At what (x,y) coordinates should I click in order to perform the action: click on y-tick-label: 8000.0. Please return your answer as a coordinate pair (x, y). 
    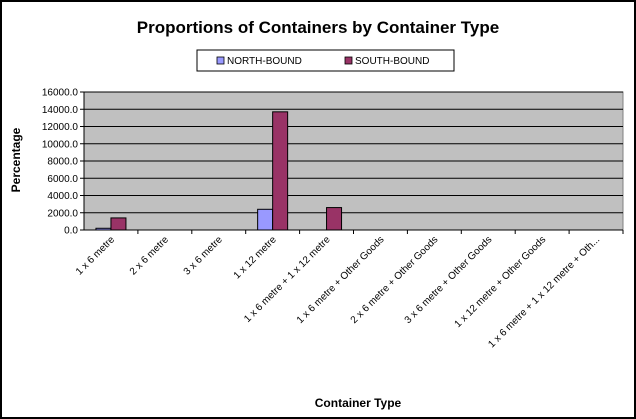
    Looking at the image, I should click on (62, 162).